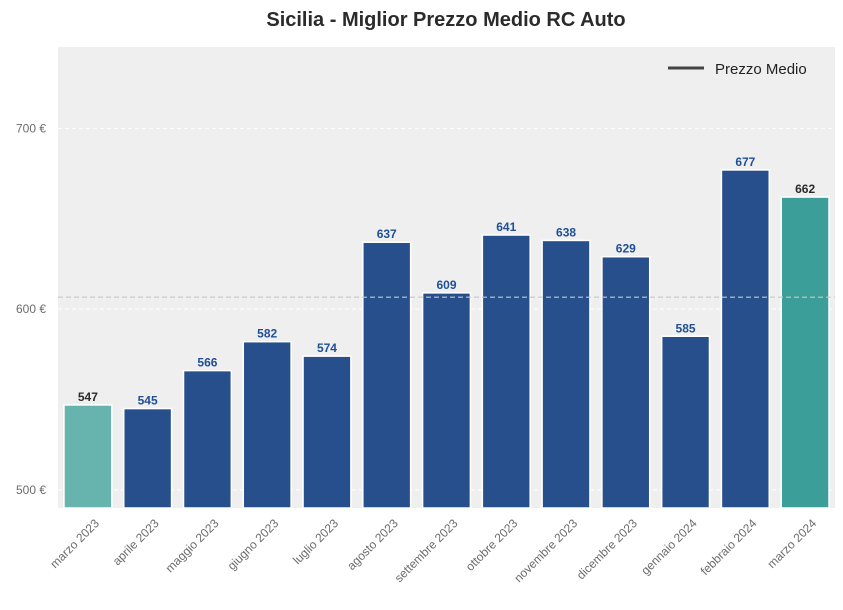 The height and width of the screenshot is (610, 843). I want to click on data-label: 585, so click(686, 328).